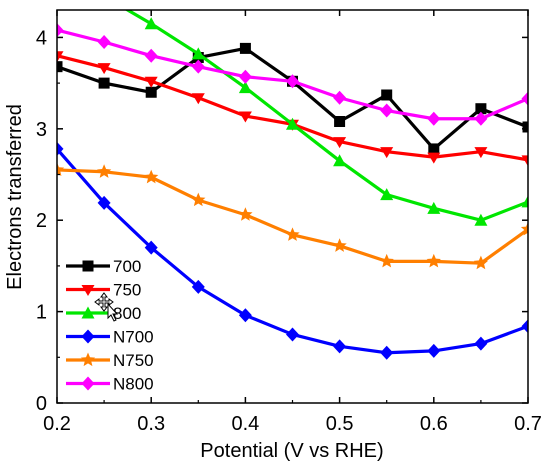 This screenshot has height=471, width=550. I want to click on y-tick-label: 4, so click(41, 38).